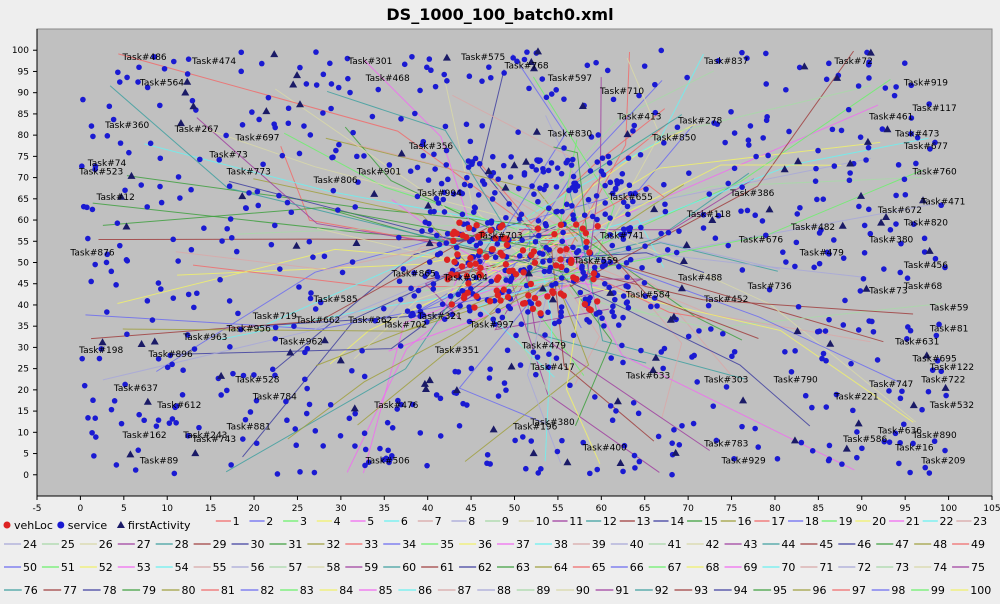 Image resolution: width=1000 pixels, height=604 pixels. I want to click on legend-route-label: 67, so click(675, 567).